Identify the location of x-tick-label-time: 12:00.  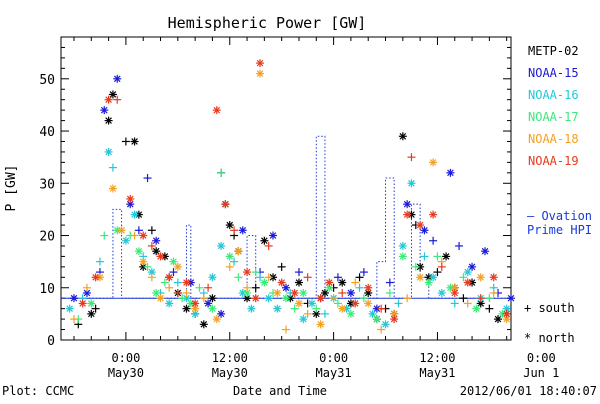
(437, 358).